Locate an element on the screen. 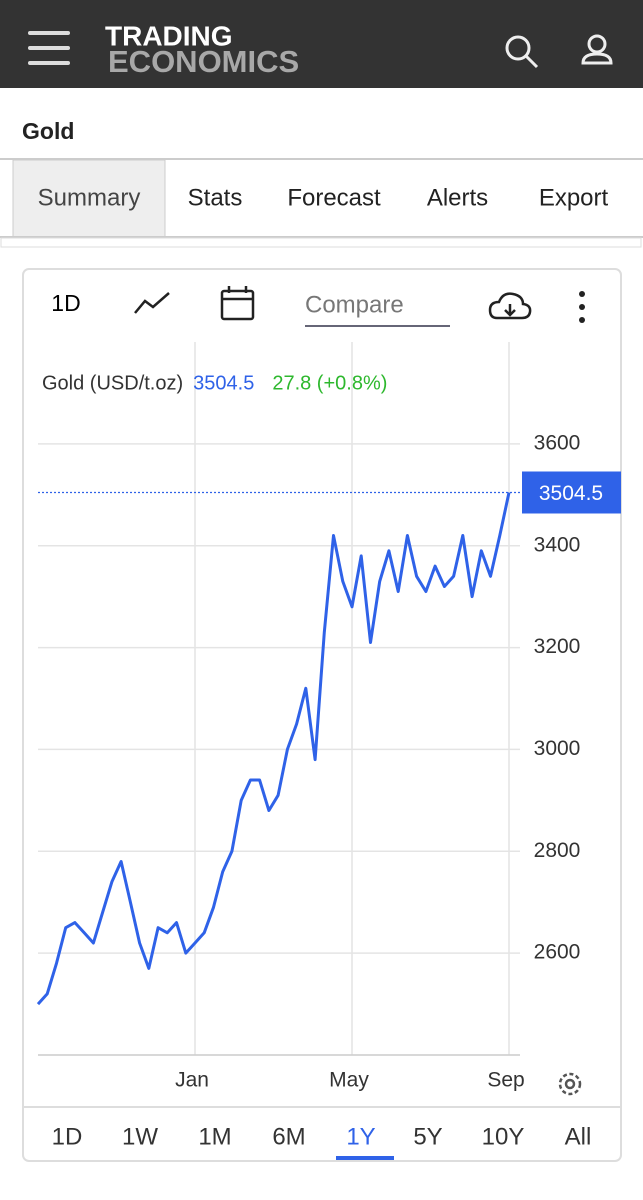 Image resolution: width=643 pixels, height=1200 pixels. y-tick-label: 3000 is located at coordinates (557, 748).